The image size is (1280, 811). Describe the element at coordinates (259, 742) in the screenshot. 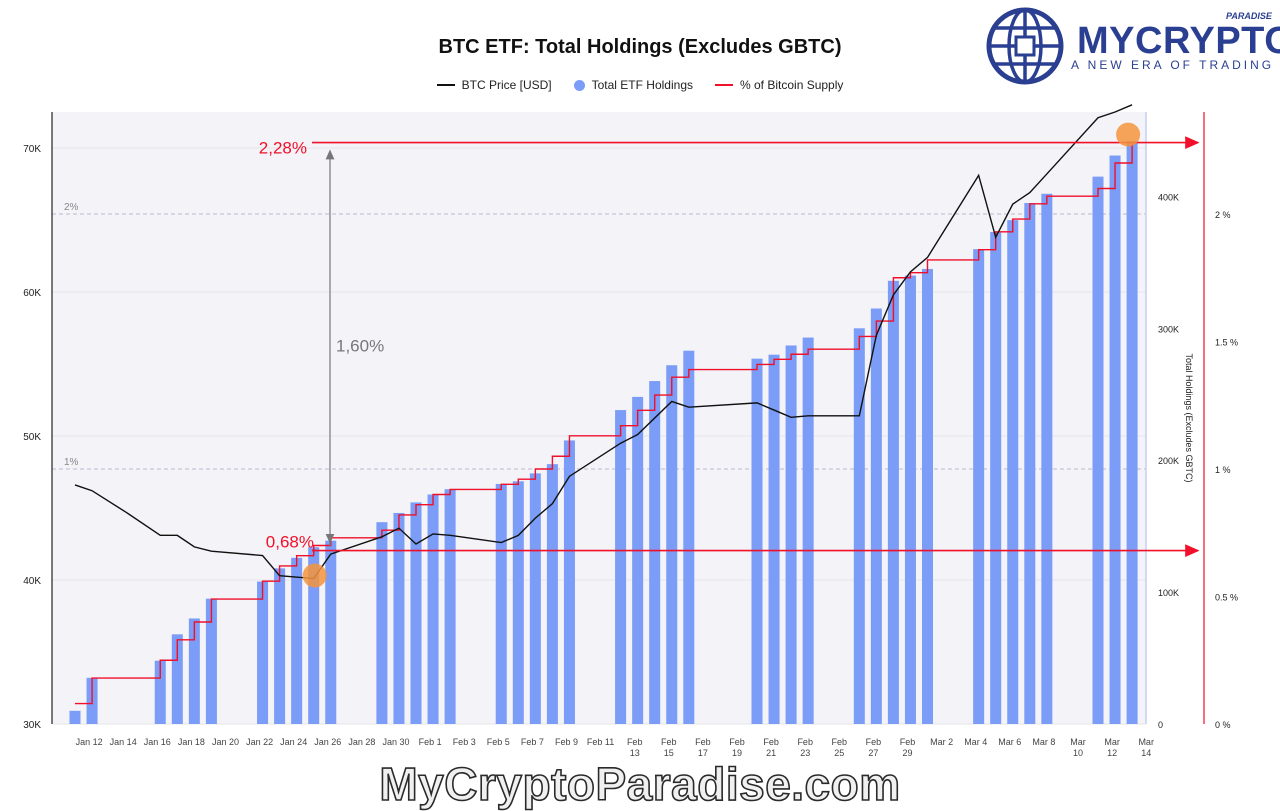

I see `x-tick-label: Jan 22` at that location.